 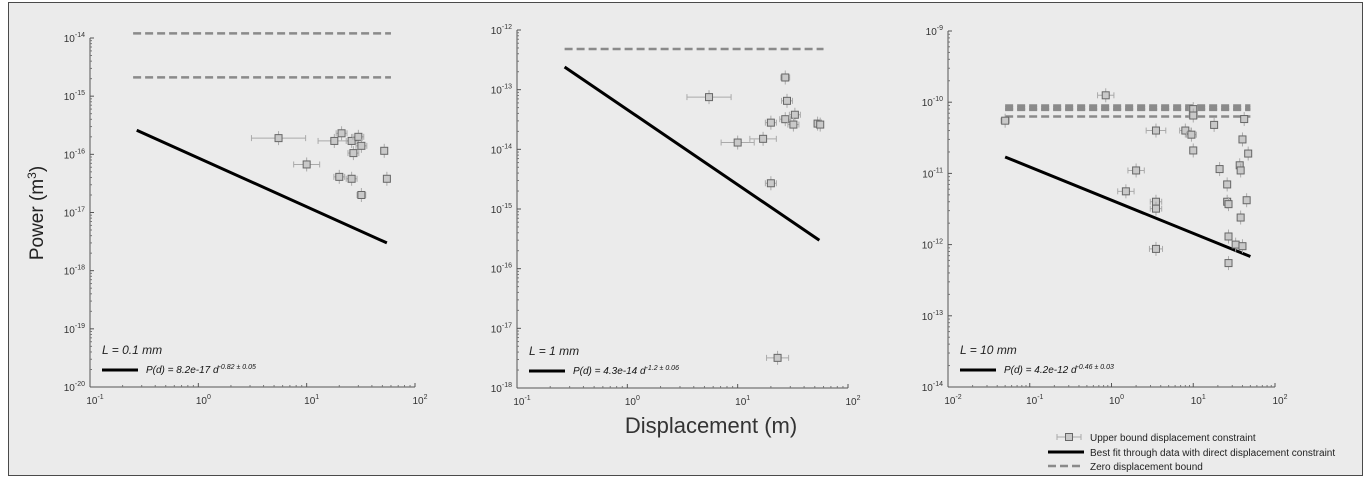 I want to click on legend-point-marker, so click(x=1069, y=437).